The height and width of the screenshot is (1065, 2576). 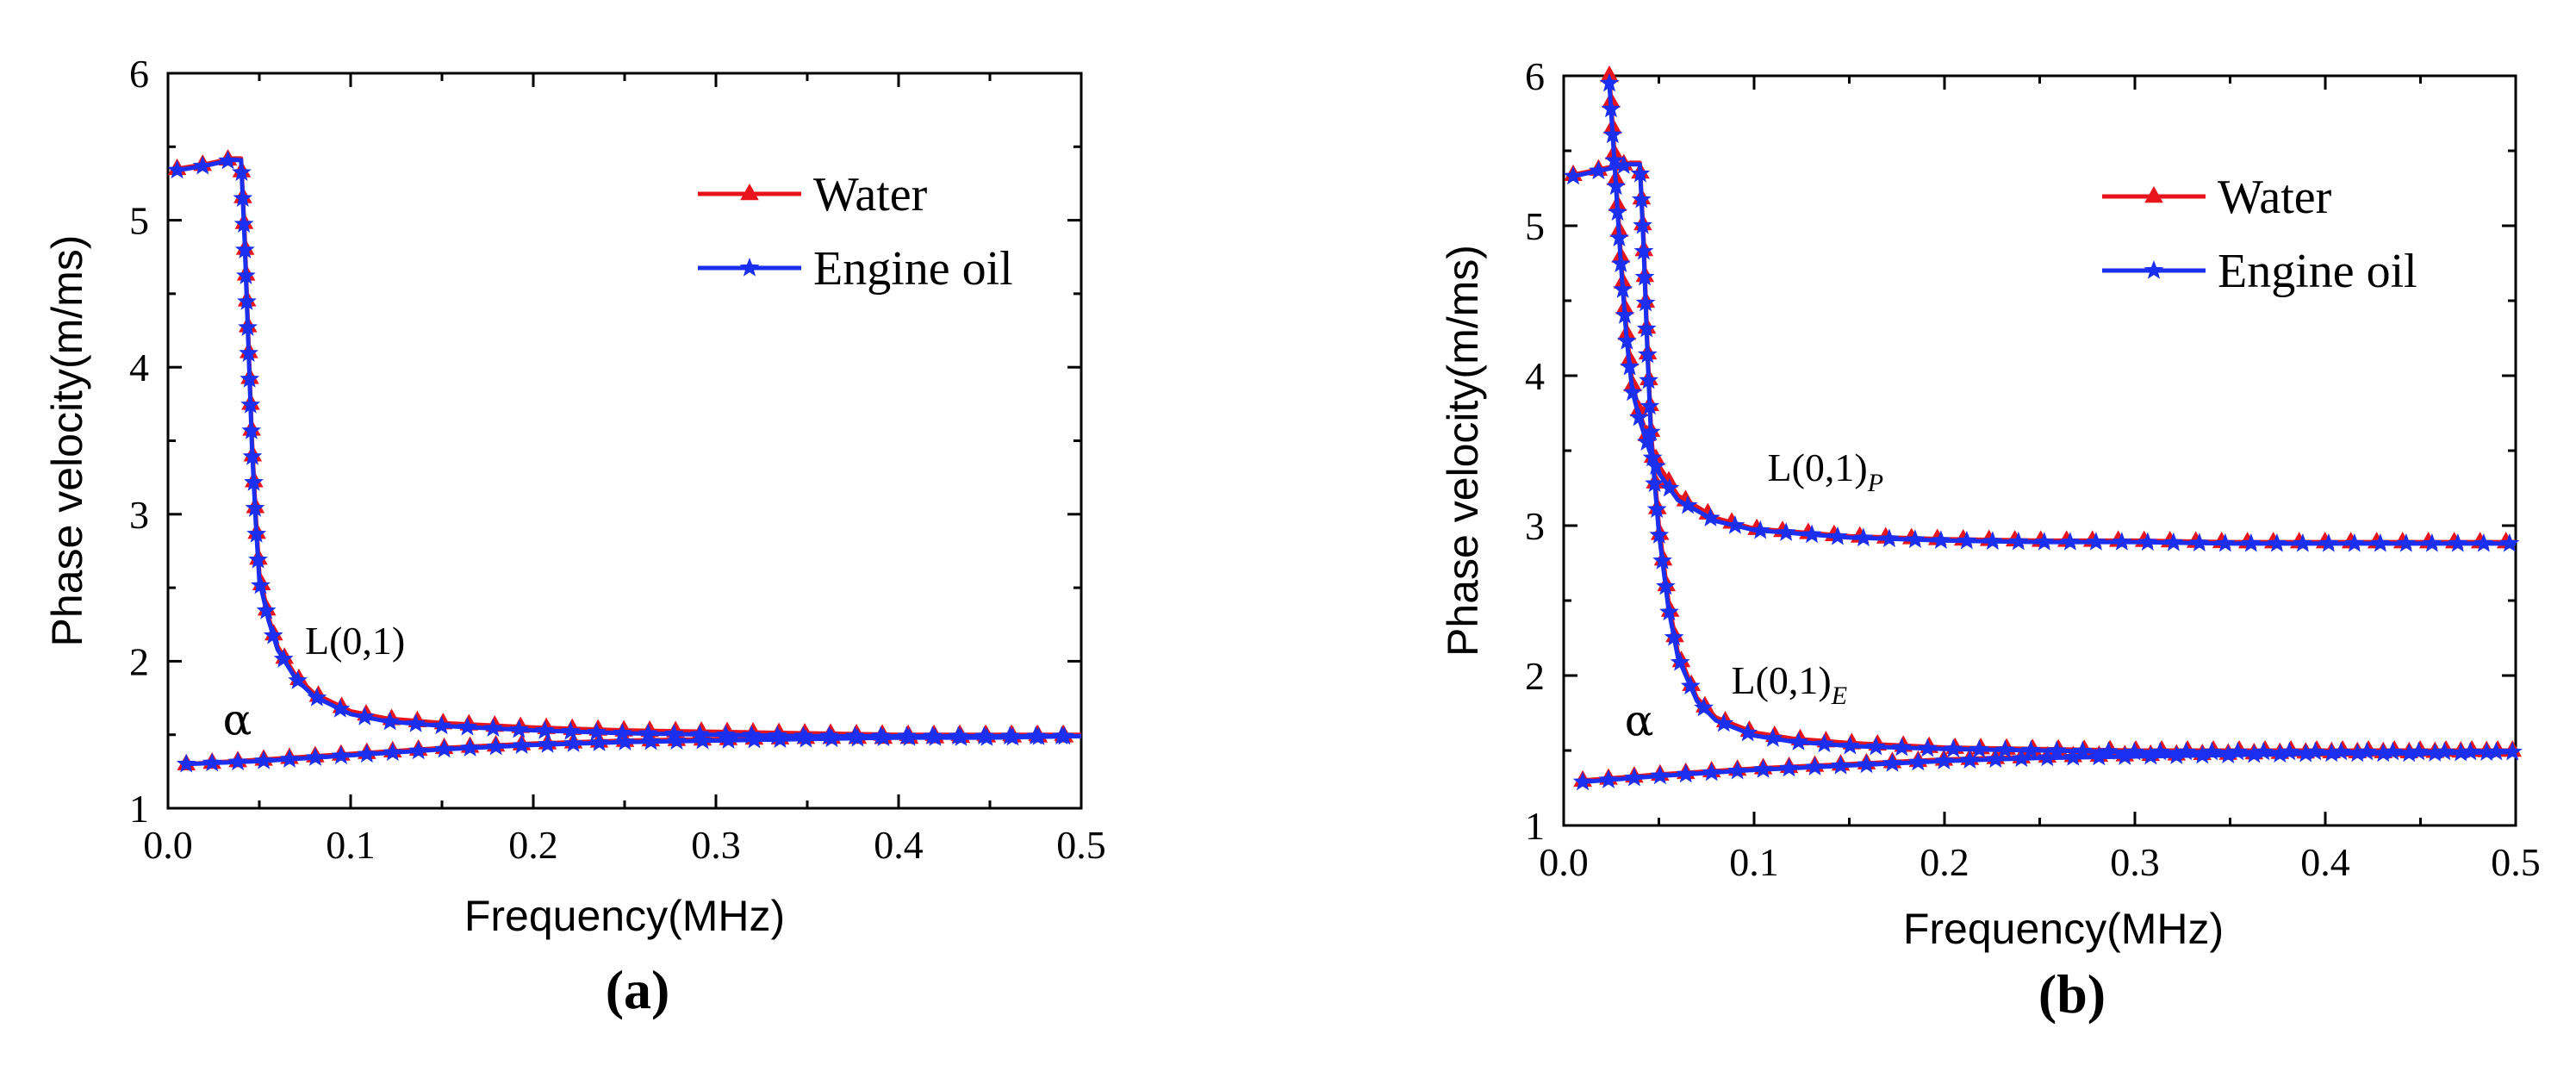 What do you see at coordinates (1564, 862) in the screenshot?
I see `x-tick-label: 0.0` at bounding box center [1564, 862].